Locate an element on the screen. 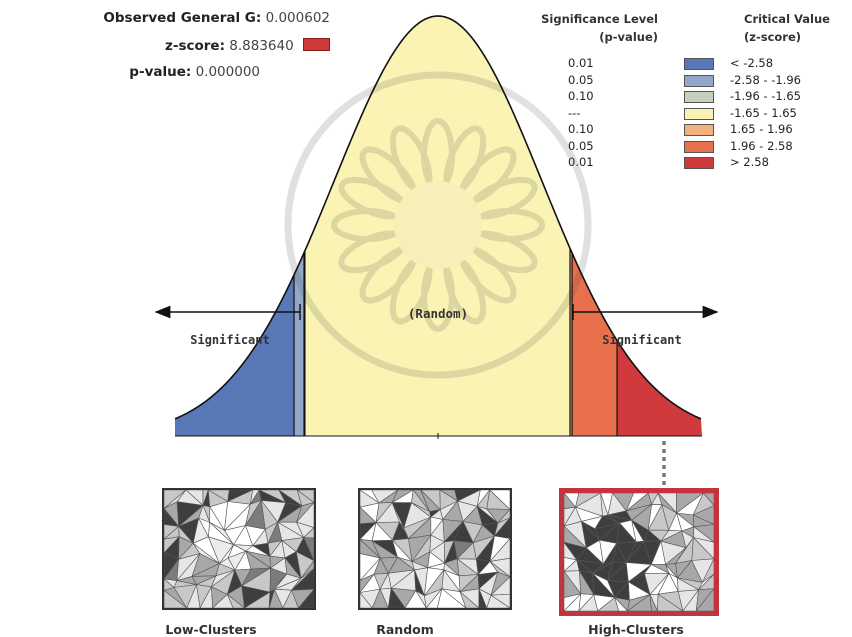  significant-right-label: Significant is located at coordinates (641, 340).